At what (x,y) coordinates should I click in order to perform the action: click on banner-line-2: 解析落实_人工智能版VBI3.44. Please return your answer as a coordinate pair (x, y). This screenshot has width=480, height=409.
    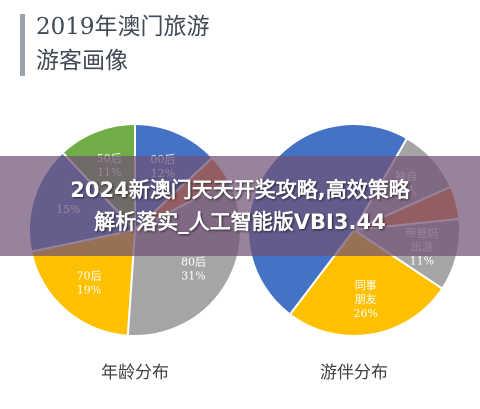
    Looking at the image, I should click on (240, 222).